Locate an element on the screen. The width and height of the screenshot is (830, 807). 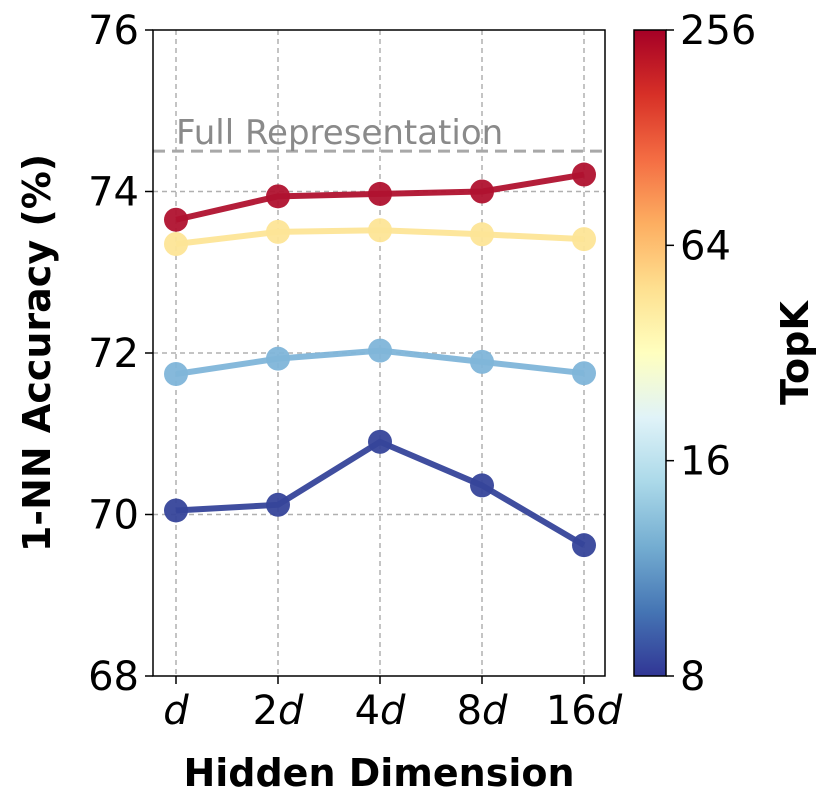
y-axis-title: 1-NN Accuracy (%) is located at coordinates (37, 353).